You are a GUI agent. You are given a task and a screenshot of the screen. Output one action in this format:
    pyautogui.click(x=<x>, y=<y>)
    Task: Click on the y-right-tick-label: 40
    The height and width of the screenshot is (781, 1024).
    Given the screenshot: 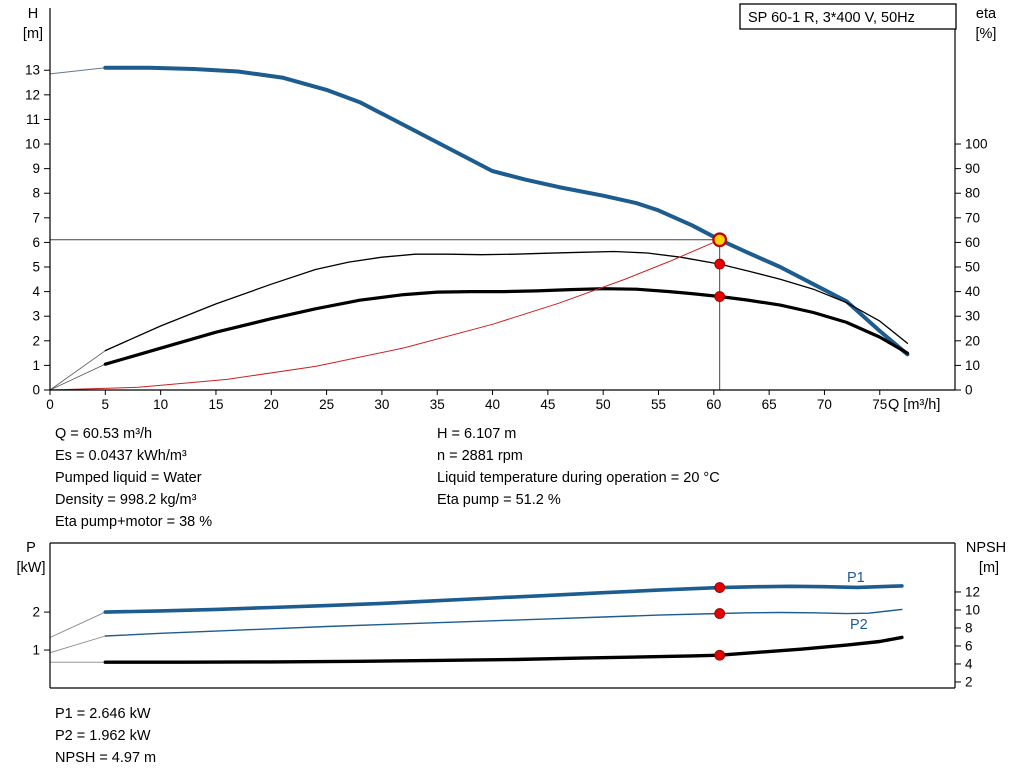 What is the action you would take?
    pyautogui.click(x=972, y=291)
    